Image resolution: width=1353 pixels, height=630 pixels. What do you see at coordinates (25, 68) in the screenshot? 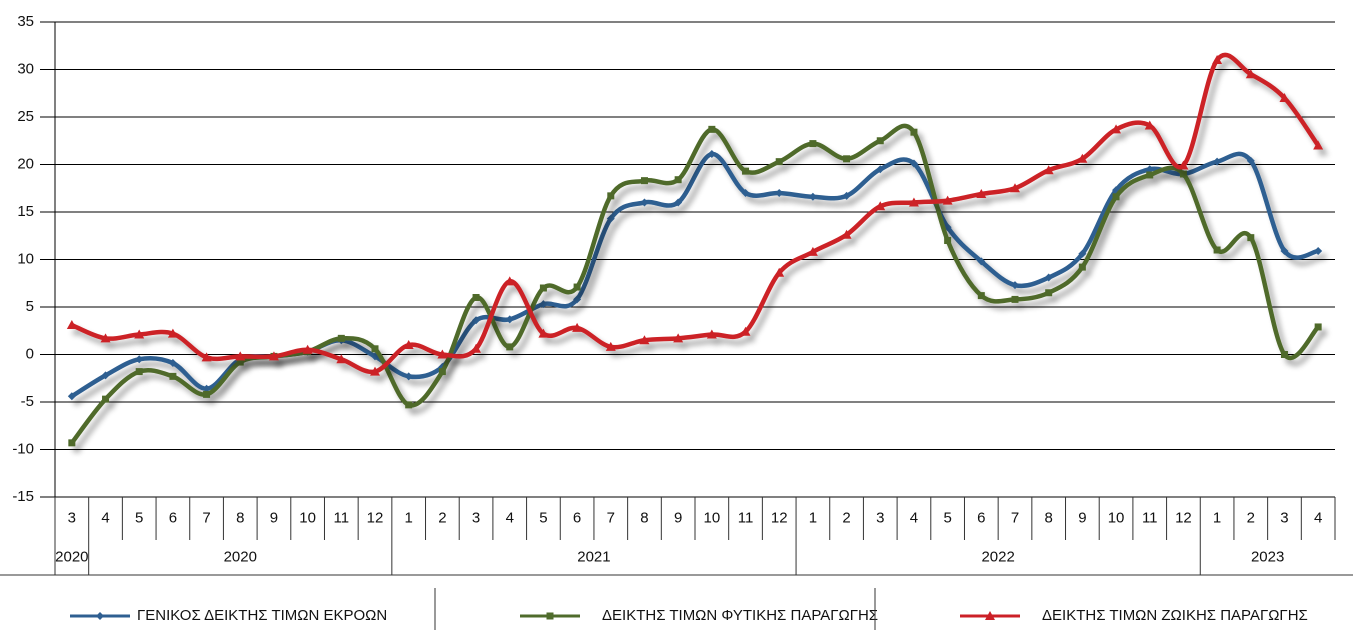
I see `y-tick-label: 30` at bounding box center [25, 68].